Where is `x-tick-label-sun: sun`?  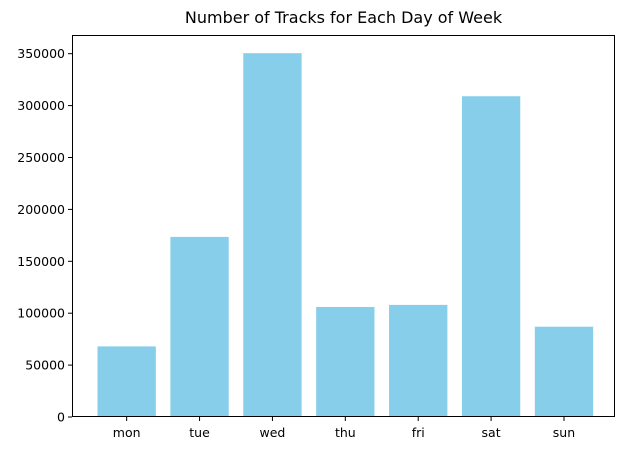 x-tick-label-sun: sun is located at coordinates (564, 432).